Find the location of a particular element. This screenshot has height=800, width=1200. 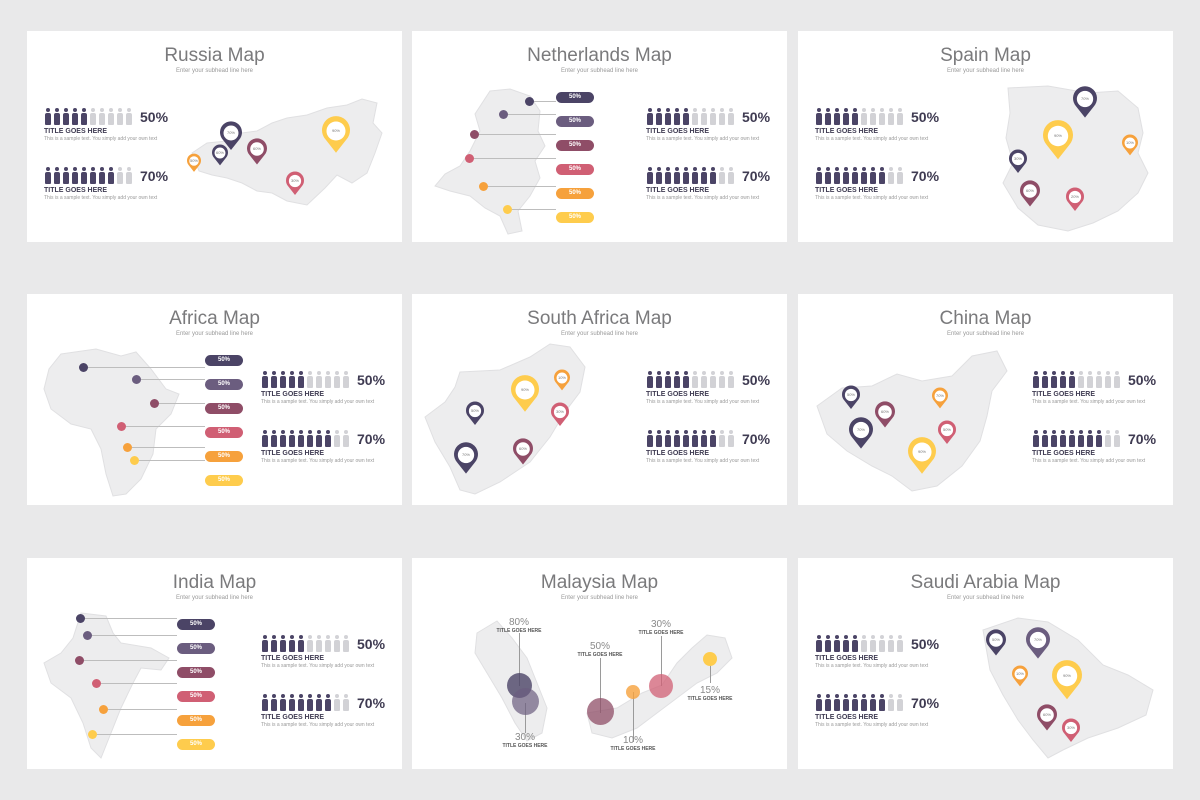

india-map-shape is located at coordinates (106, 685).